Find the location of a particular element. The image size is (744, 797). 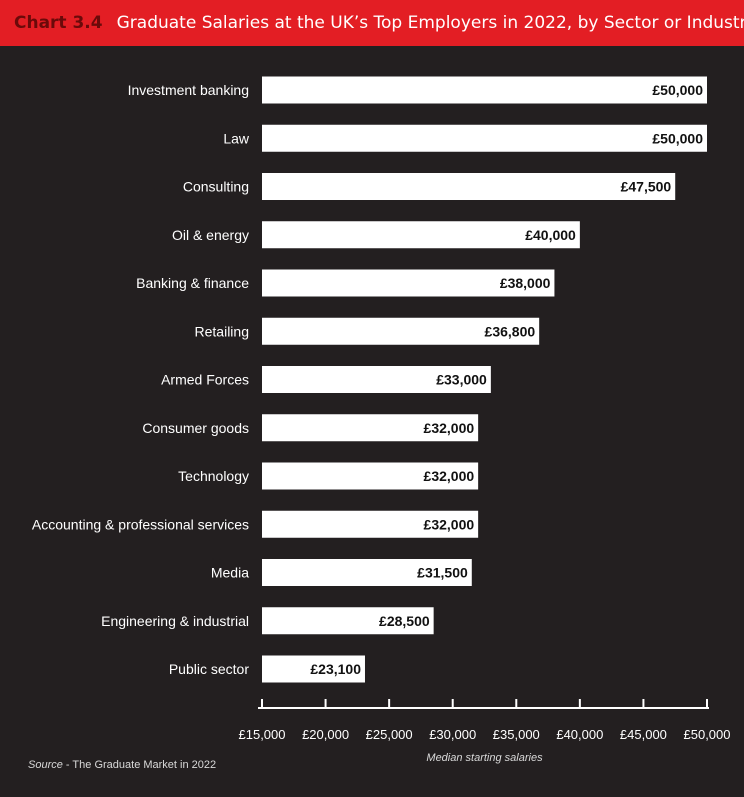

category-label-engineering-and-industrial: Engineering & industrial is located at coordinates (175, 621).